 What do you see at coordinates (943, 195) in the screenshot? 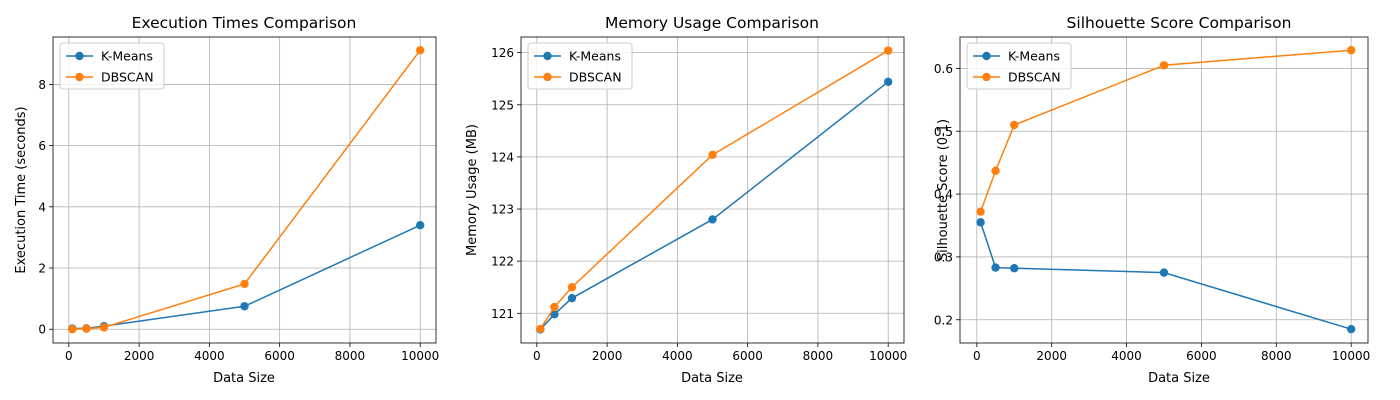
I see `y-tick-label: 0.4` at bounding box center [943, 195].